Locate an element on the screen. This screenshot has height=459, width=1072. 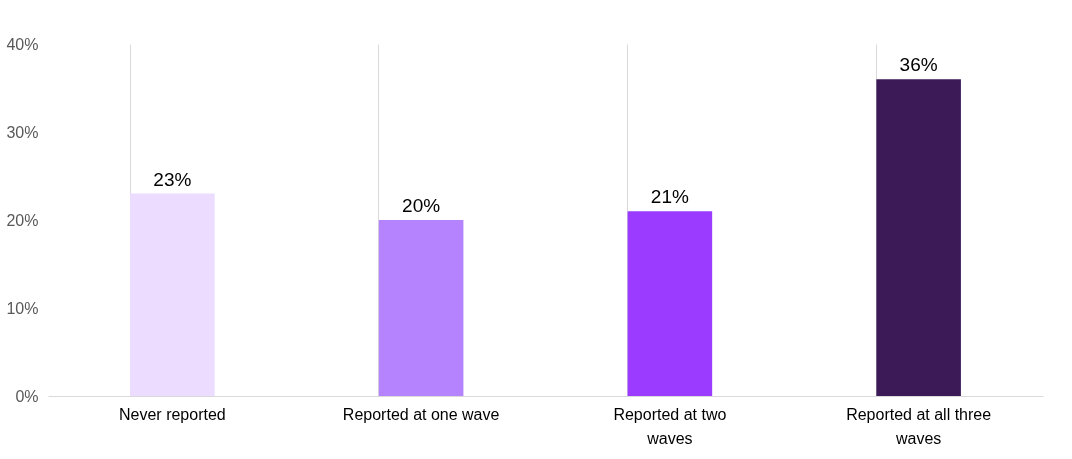
data-label: 20% is located at coordinates (421, 205).